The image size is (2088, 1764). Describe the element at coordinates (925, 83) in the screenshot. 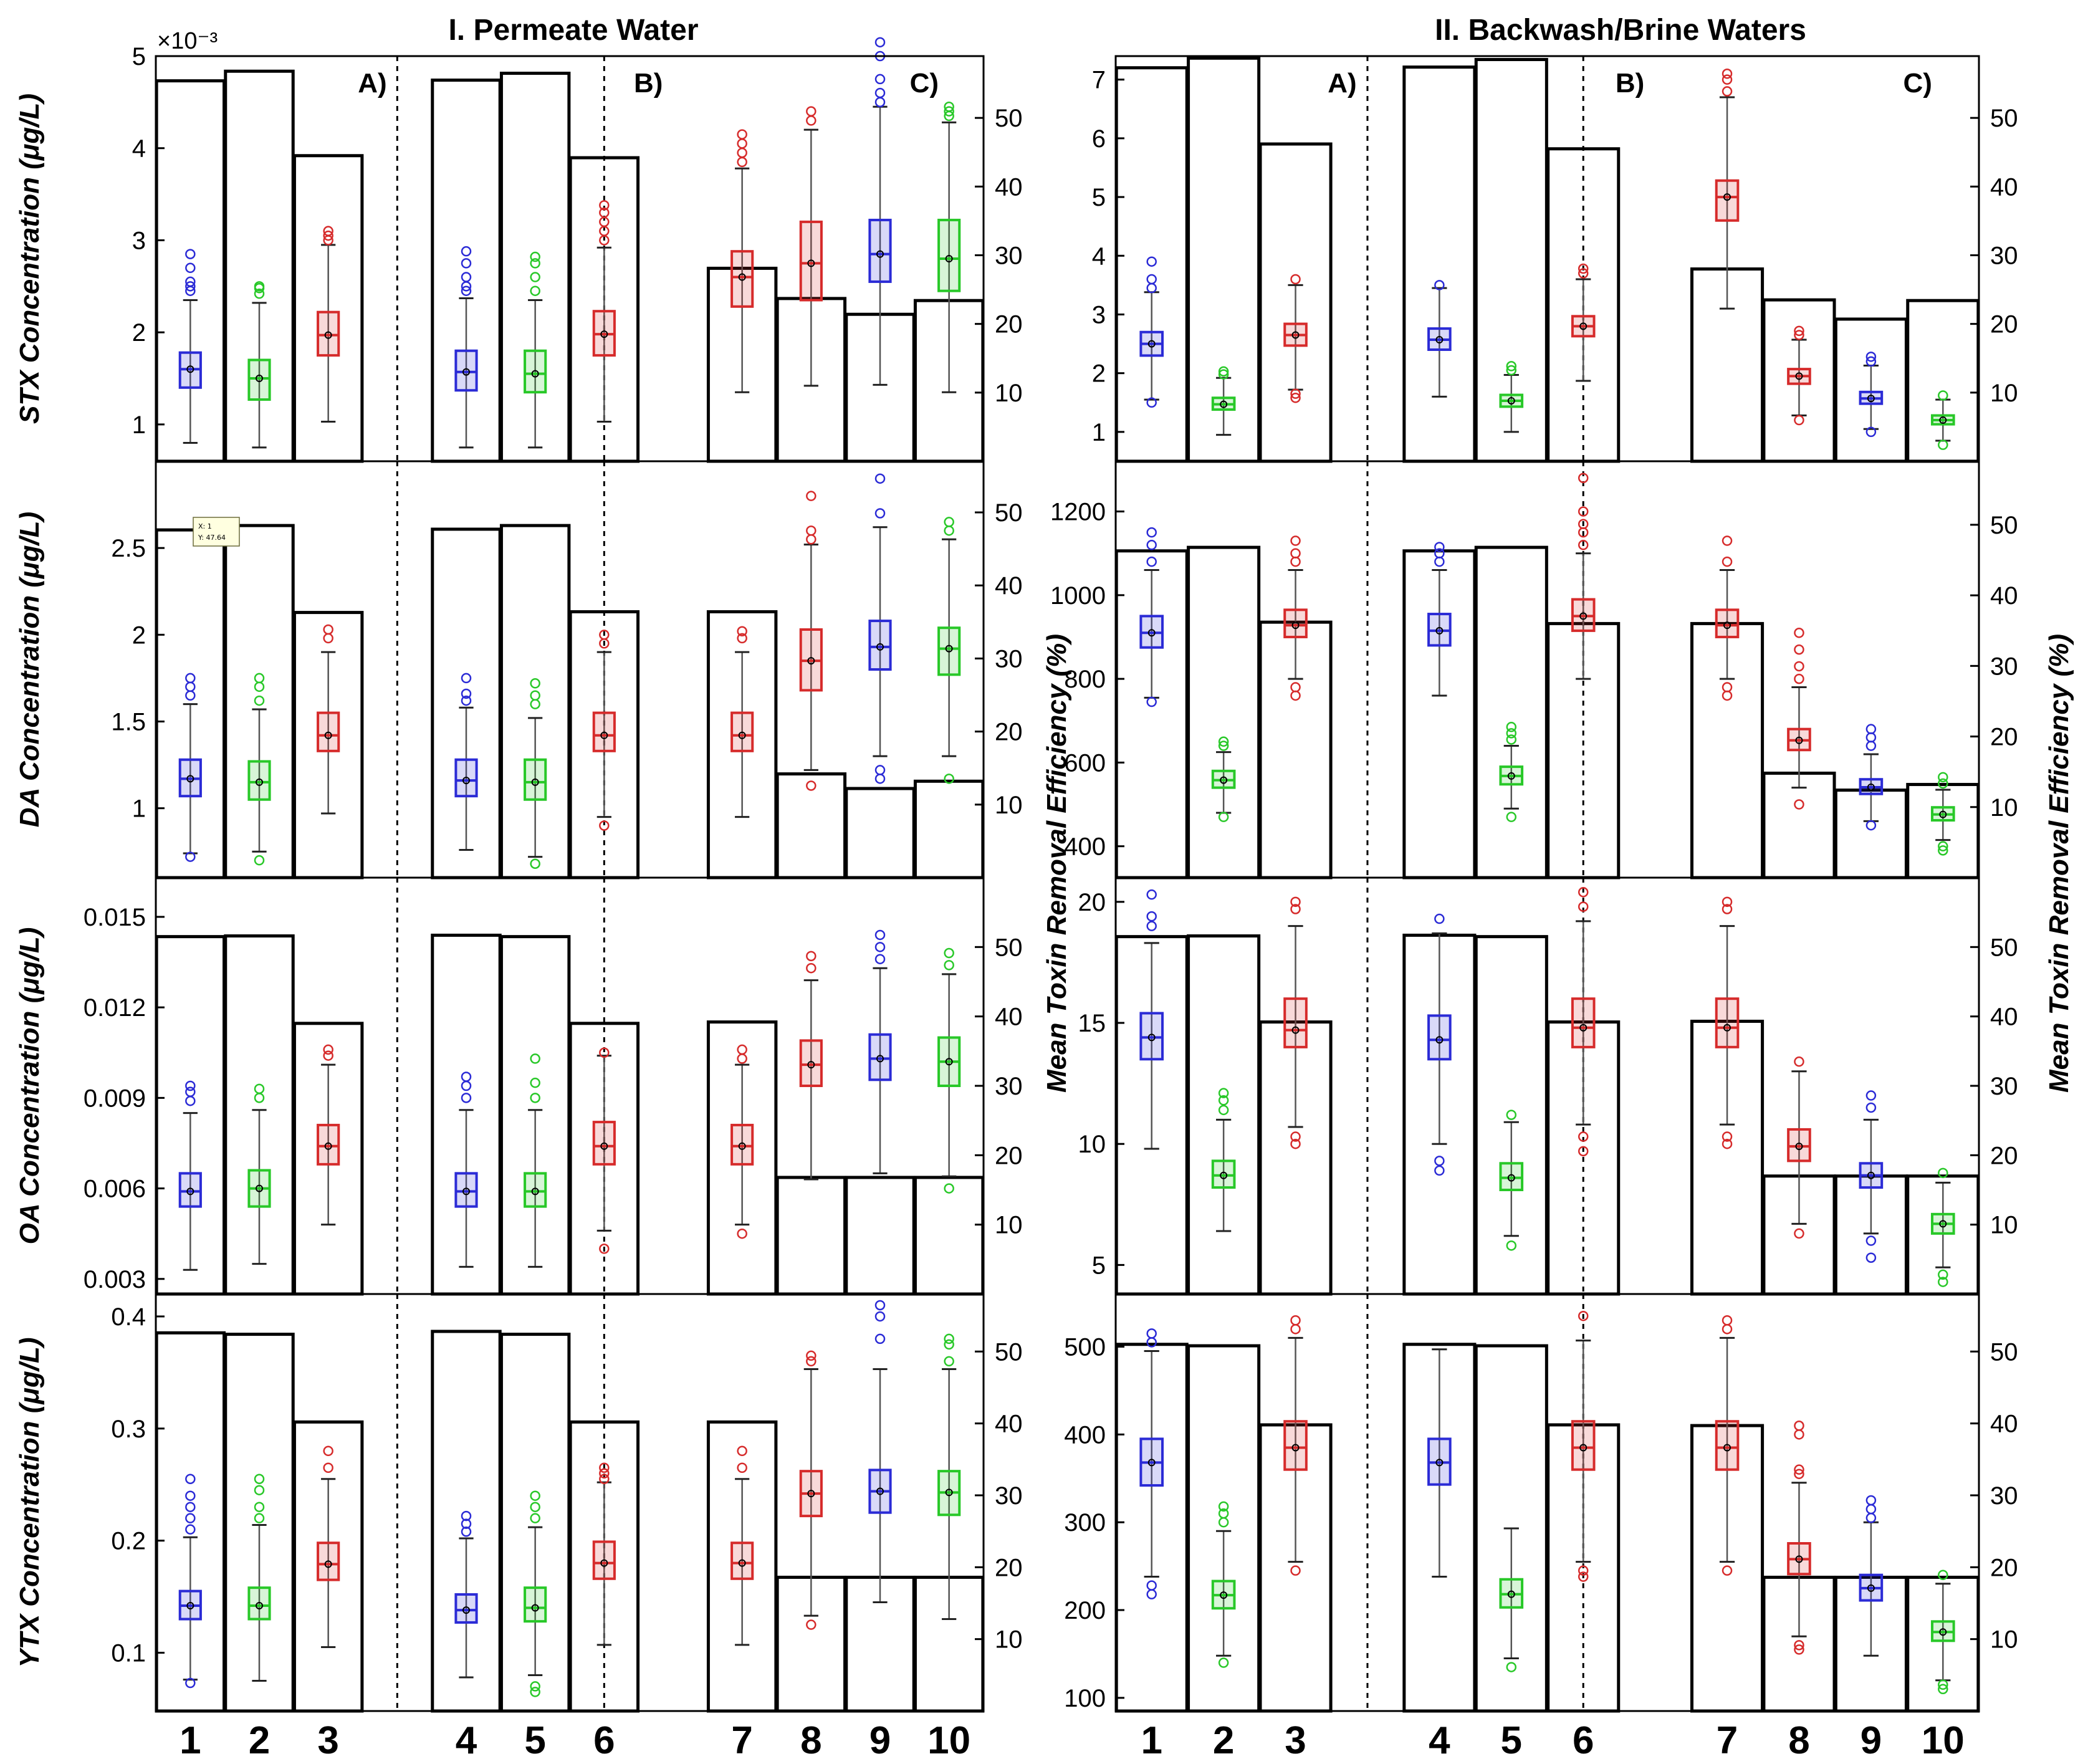

I see `section-label-c: C)` at that location.